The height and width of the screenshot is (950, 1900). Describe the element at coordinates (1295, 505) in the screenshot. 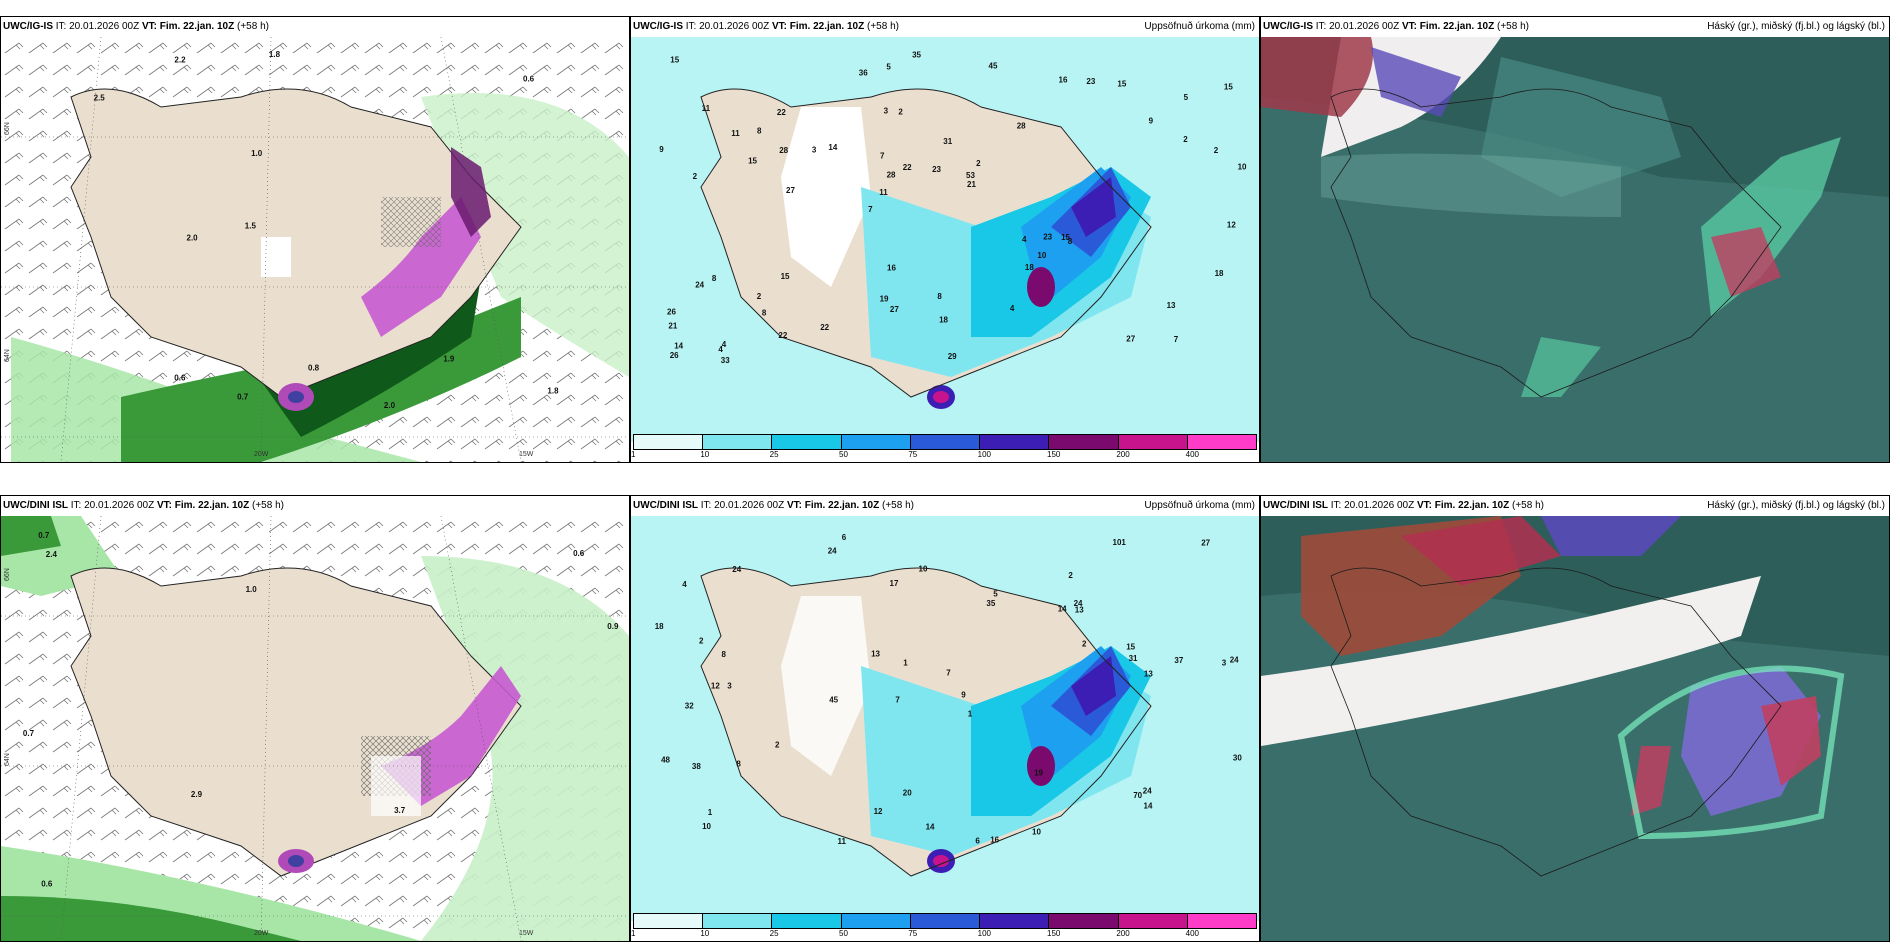

I see `model-name: UWC/DINI ISL` at that location.